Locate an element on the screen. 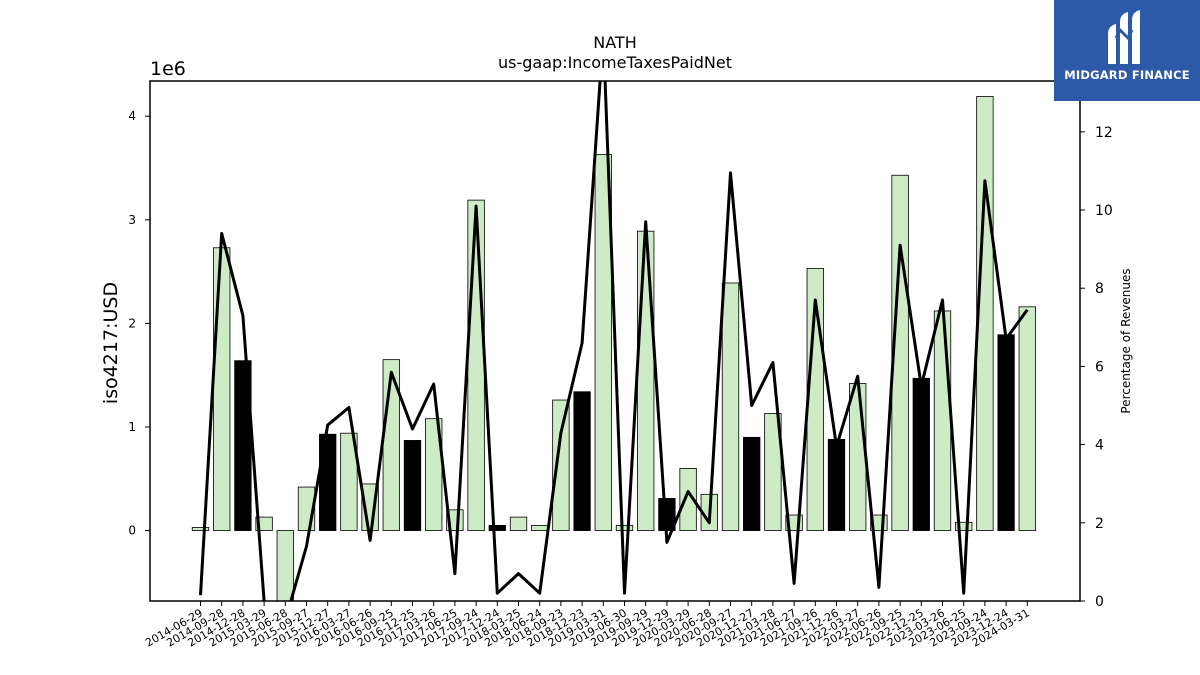 Image resolution: width=1200 pixels, height=675 pixels. y-axis-right: 0 2 4 6 8 10 12 is located at coordinates (1096, 367).